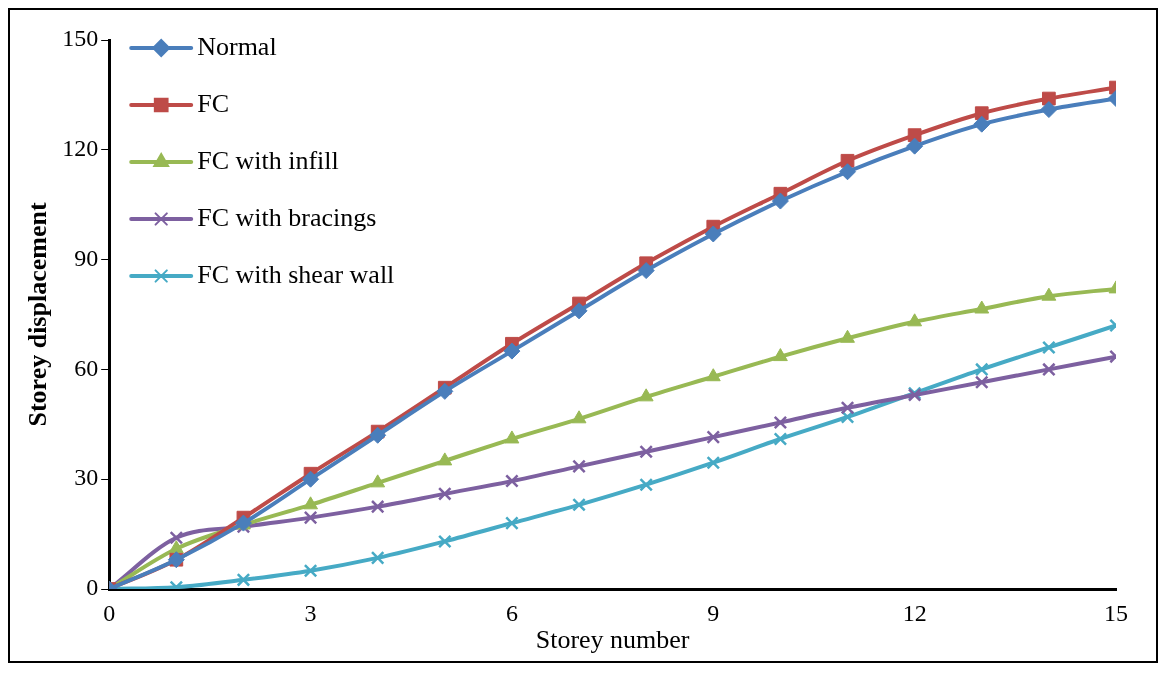  I want to click on y-tick-label: 0, so click(92, 587).